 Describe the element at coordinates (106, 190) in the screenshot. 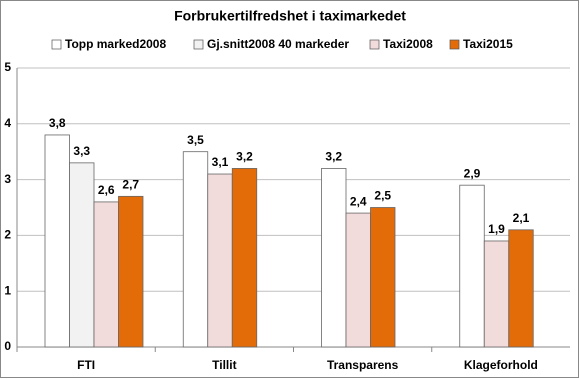

I see `value-label: 2,6` at that location.